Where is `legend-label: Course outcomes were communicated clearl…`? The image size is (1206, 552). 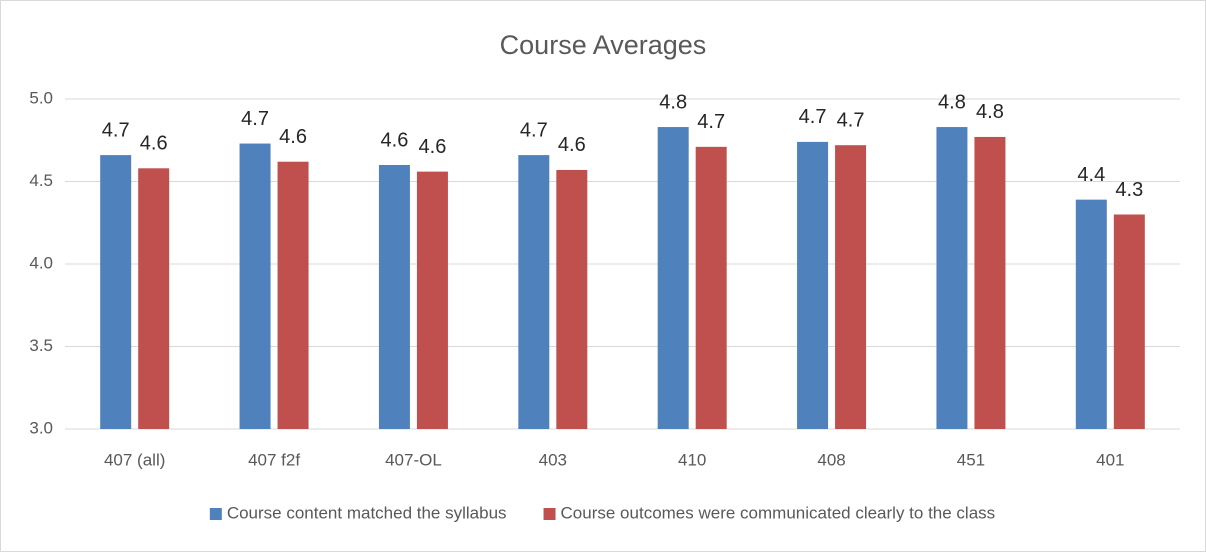
legend-label: Course outcomes were communicated clearl… is located at coordinates (778, 512).